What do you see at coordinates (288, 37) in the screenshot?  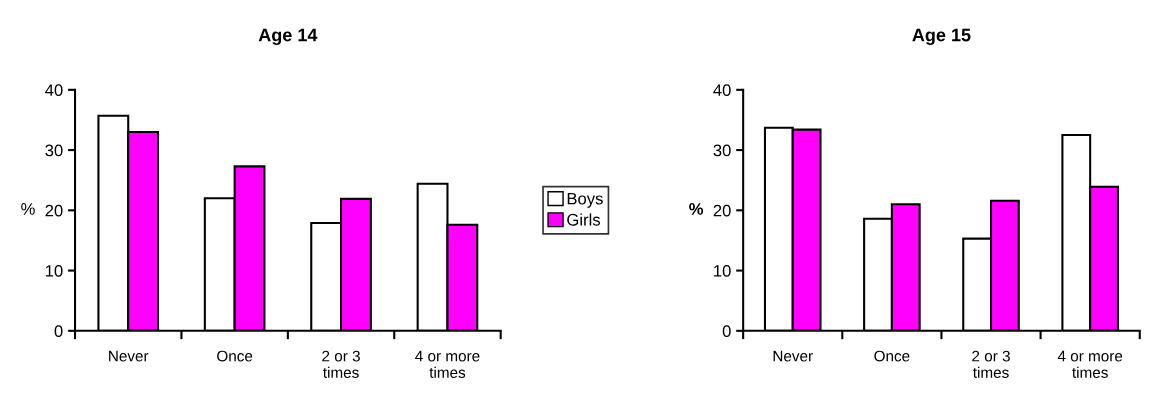 I see `chart-title: Age 14` at bounding box center [288, 37].